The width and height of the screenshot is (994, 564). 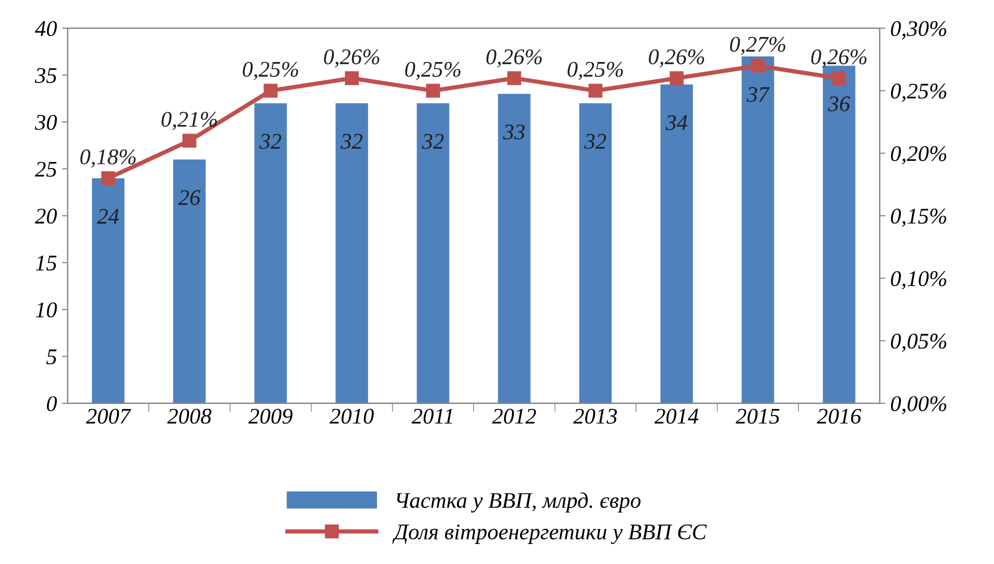 I want to click on y2-tick-label: 0,25%, so click(x=918, y=93).